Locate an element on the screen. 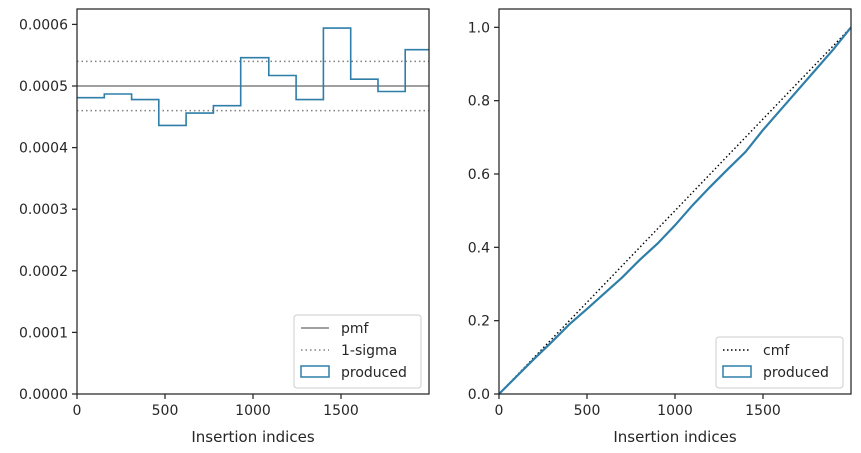 The width and height of the screenshot is (861, 453). pmf-y-tick-label: 0.0002 is located at coordinates (43, 272).